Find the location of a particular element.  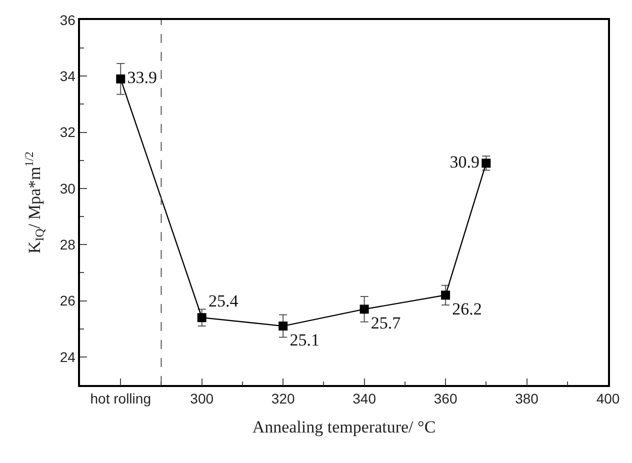

x-tick-label: 360 is located at coordinates (446, 398).